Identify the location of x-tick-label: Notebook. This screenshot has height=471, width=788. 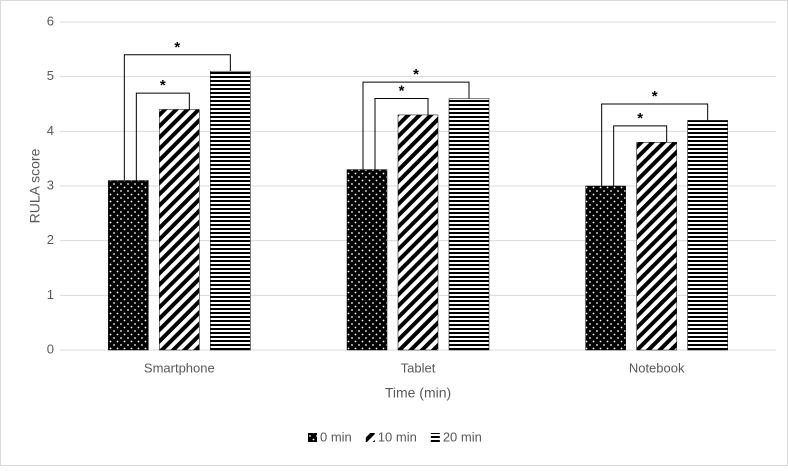
(657, 367).